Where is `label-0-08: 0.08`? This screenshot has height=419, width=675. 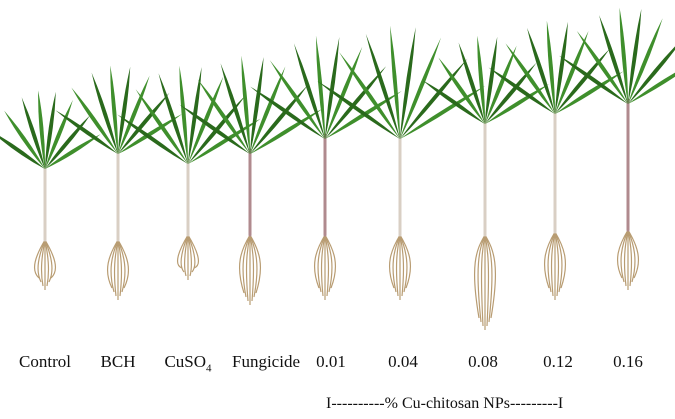 label-0-08: 0.08 is located at coordinates (483, 361).